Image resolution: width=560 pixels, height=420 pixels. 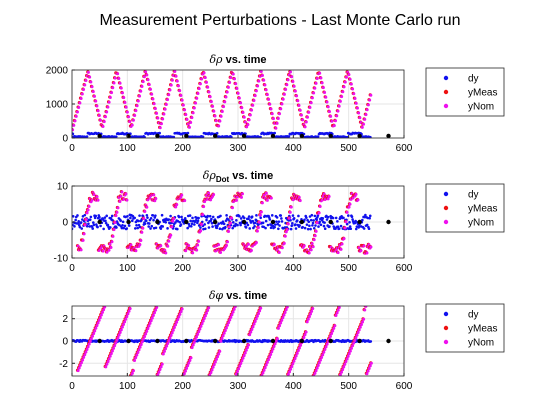 I want to click on y-tick-label: 10, so click(x=63, y=187).